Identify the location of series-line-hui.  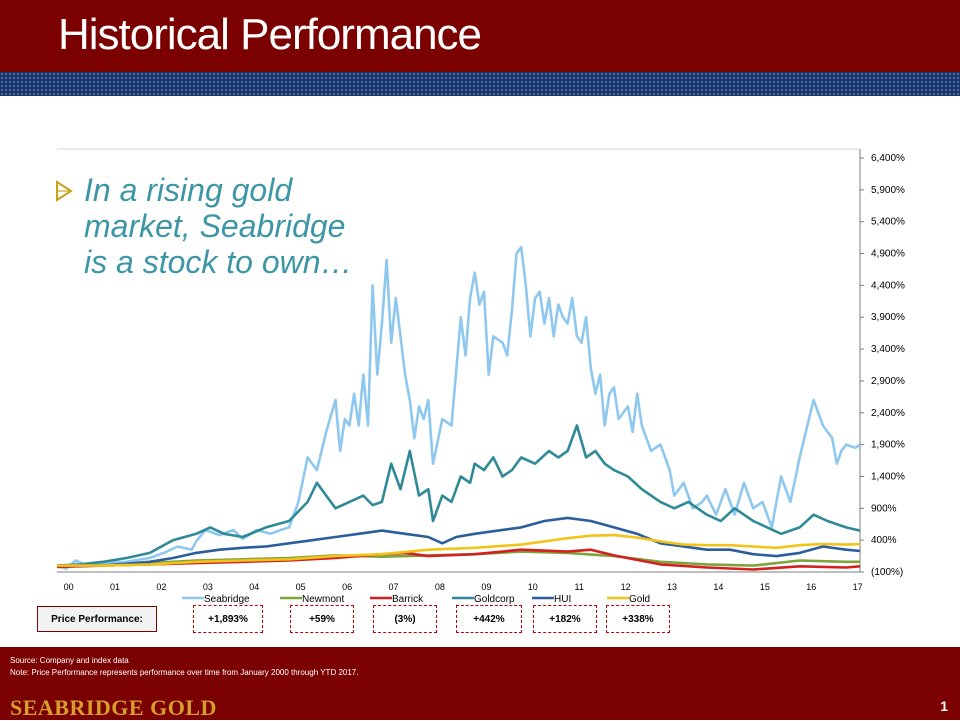
(459, 541).